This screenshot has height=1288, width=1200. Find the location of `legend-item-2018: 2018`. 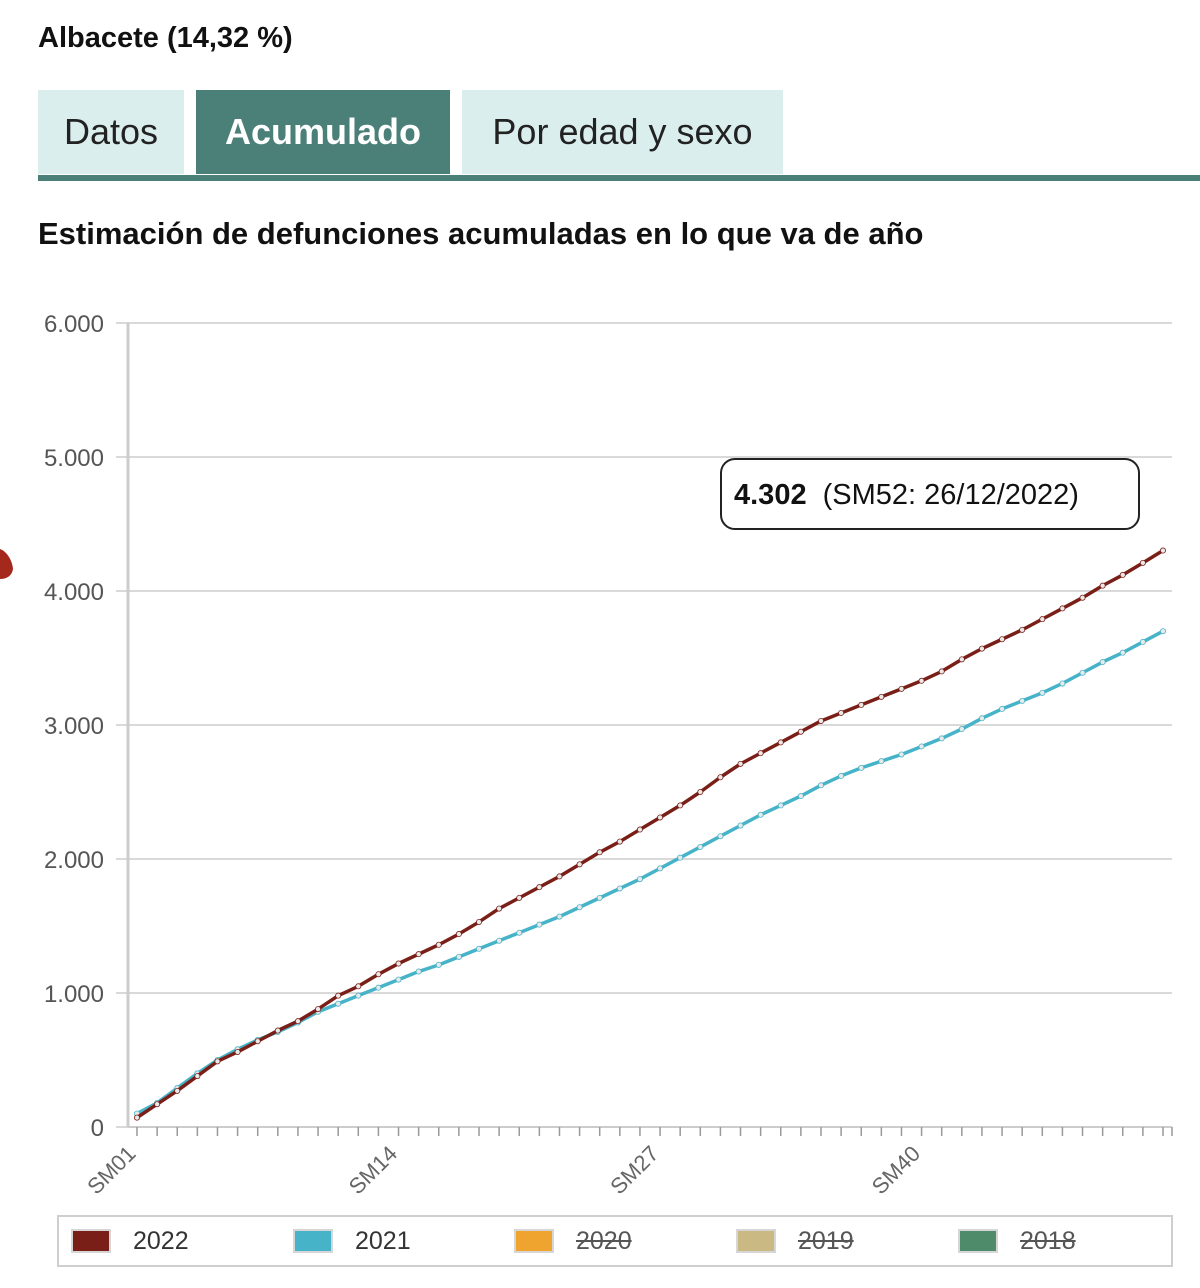

legend-item-2018: 2018 is located at coordinates (1017, 1241).